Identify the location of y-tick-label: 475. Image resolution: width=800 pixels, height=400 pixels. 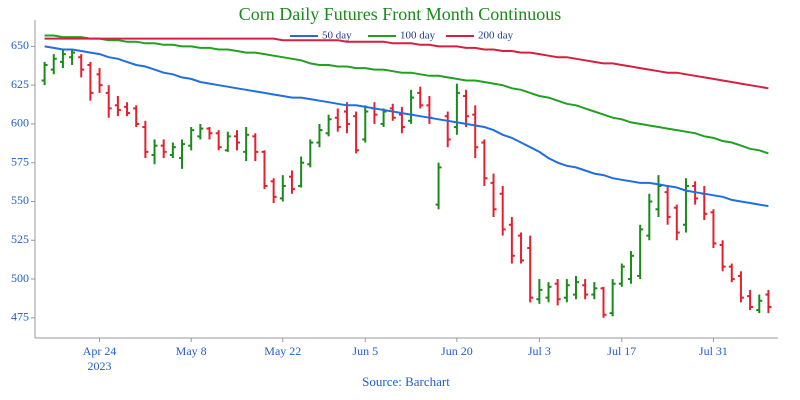
(20, 317).